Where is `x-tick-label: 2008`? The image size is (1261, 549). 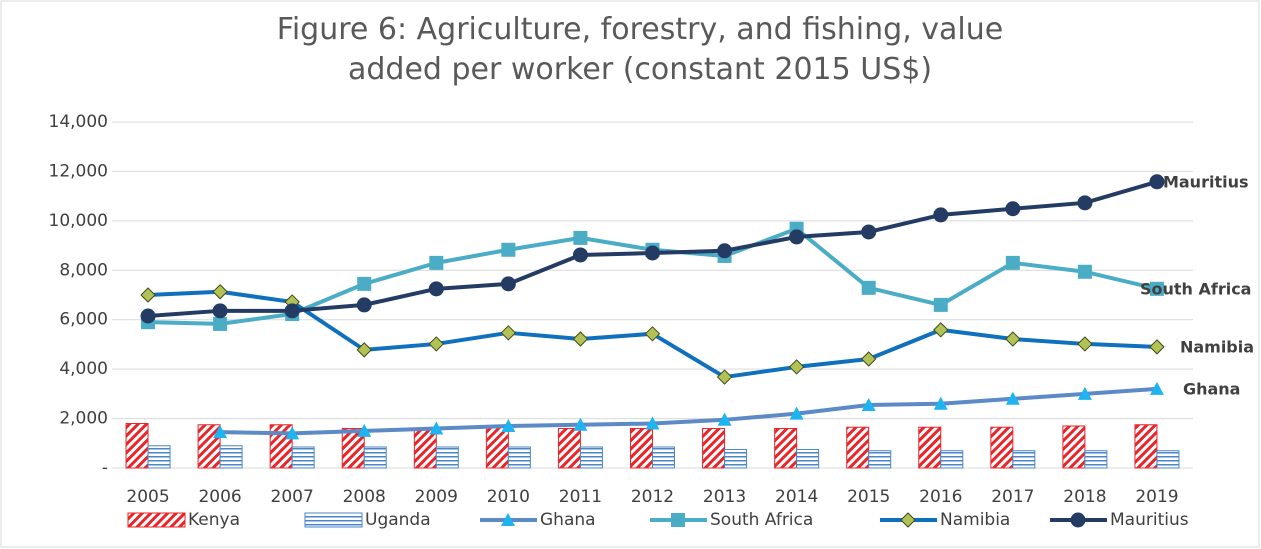 x-tick-label: 2008 is located at coordinates (364, 497).